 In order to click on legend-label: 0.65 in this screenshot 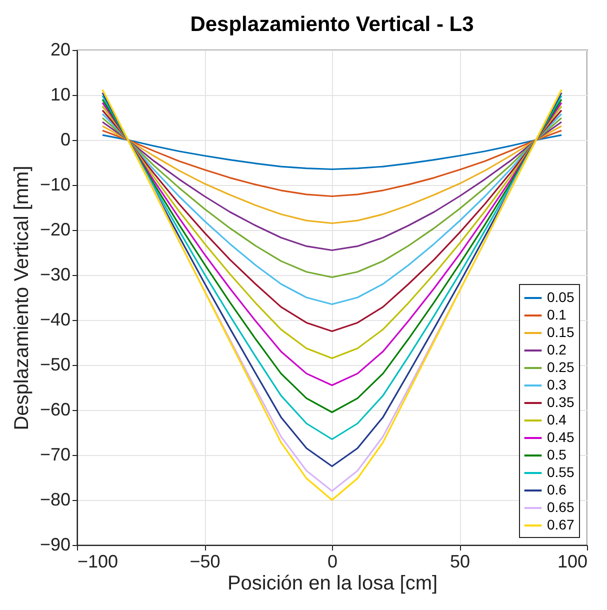, I will do `click(560, 507)`.